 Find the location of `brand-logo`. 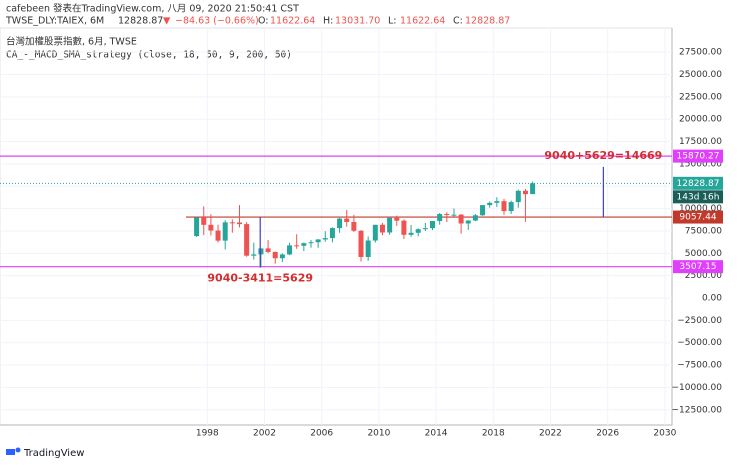

brand-logo is located at coordinates (13, 451).